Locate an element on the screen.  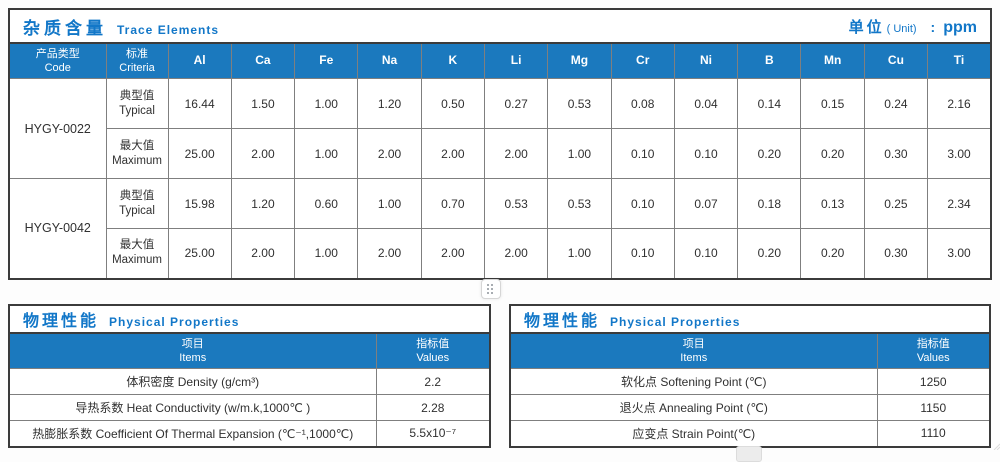
value-cell: 0.18 is located at coordinates (769, 203).